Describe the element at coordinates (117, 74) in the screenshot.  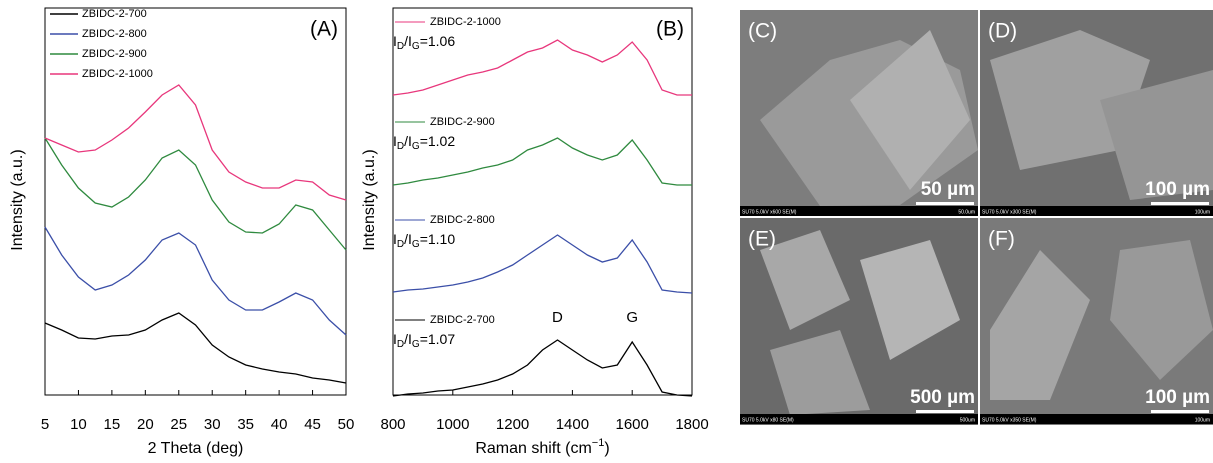
I see `legend-label: ZBIDC-2-1000` at that location.